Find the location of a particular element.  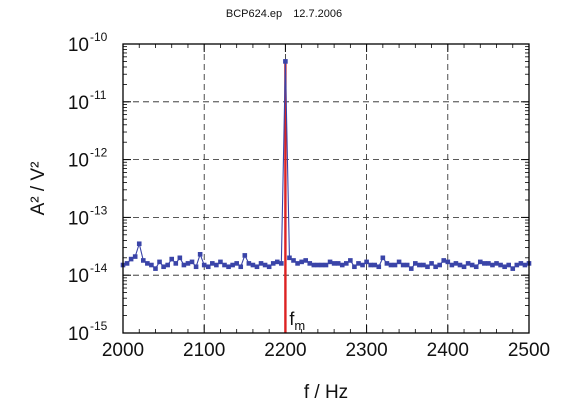

x-tick-label: 2200 is located at coordinates (285, 350).